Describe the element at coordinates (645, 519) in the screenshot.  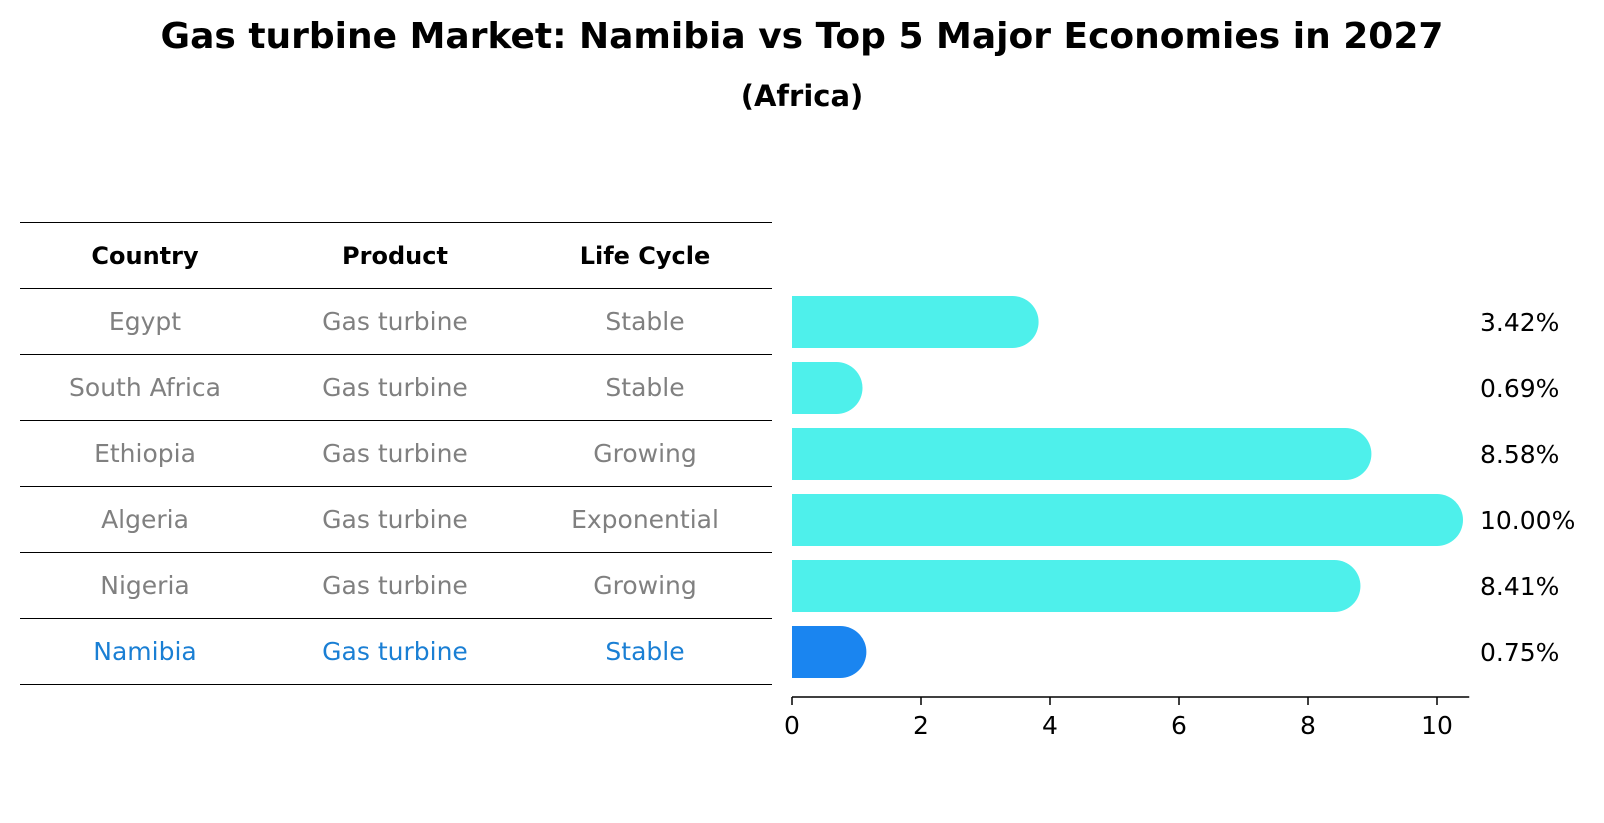
I see `cell-life-cycle: Exponential` at that location.